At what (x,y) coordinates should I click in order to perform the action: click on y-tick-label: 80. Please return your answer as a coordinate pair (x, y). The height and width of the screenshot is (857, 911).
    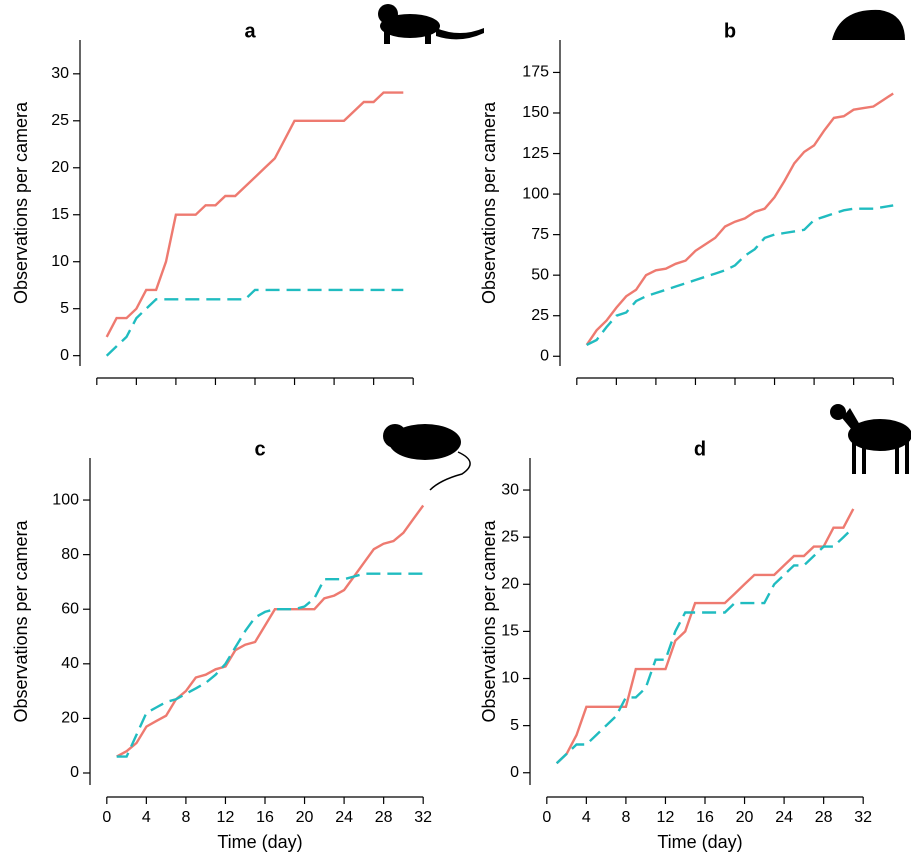
    Looking at the image, I should click on (70, 554).